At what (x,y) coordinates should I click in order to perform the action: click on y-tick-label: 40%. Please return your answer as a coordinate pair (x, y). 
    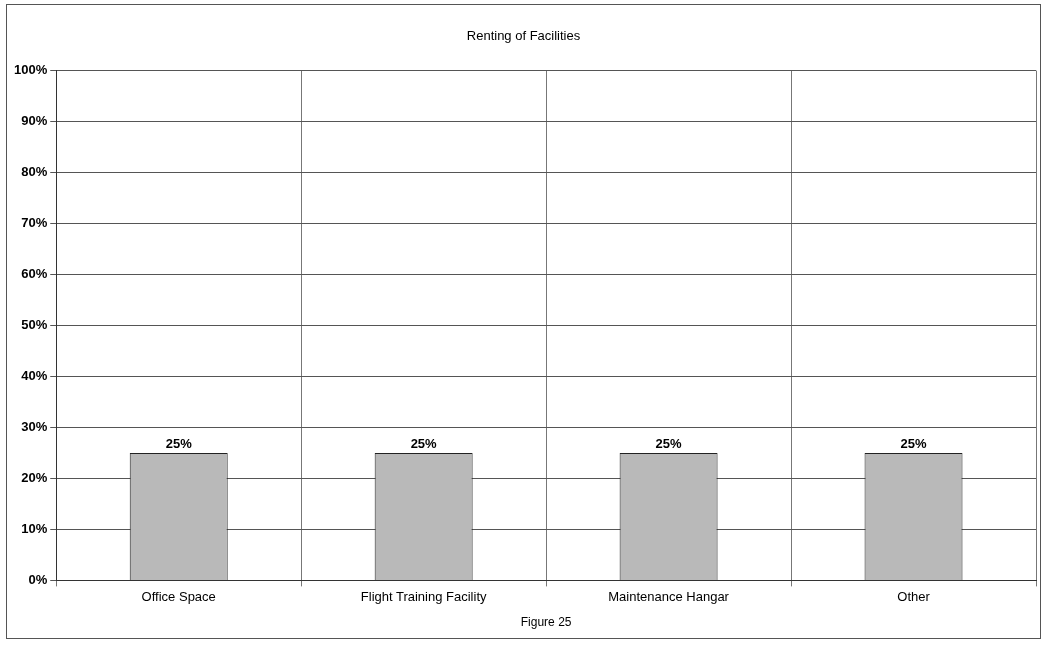
    Looking at the image, I should click on (34, 376).